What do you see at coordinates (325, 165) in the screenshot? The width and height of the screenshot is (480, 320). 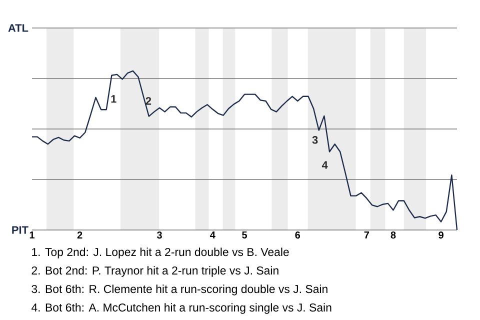 I see `annotation: 4` at bounding box center [325, 165].